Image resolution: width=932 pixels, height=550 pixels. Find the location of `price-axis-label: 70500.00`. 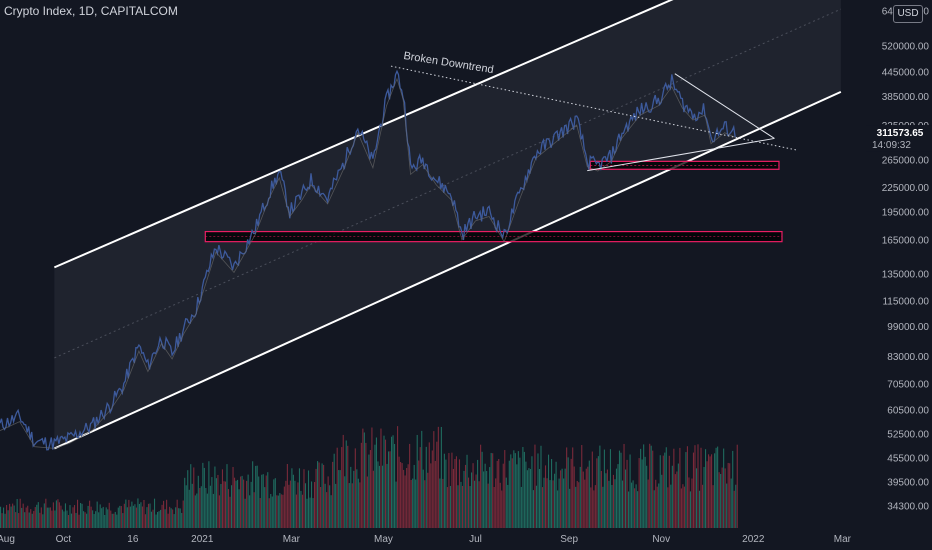

price-axis-label: 70500.00 is located at coordinates (908, 384).